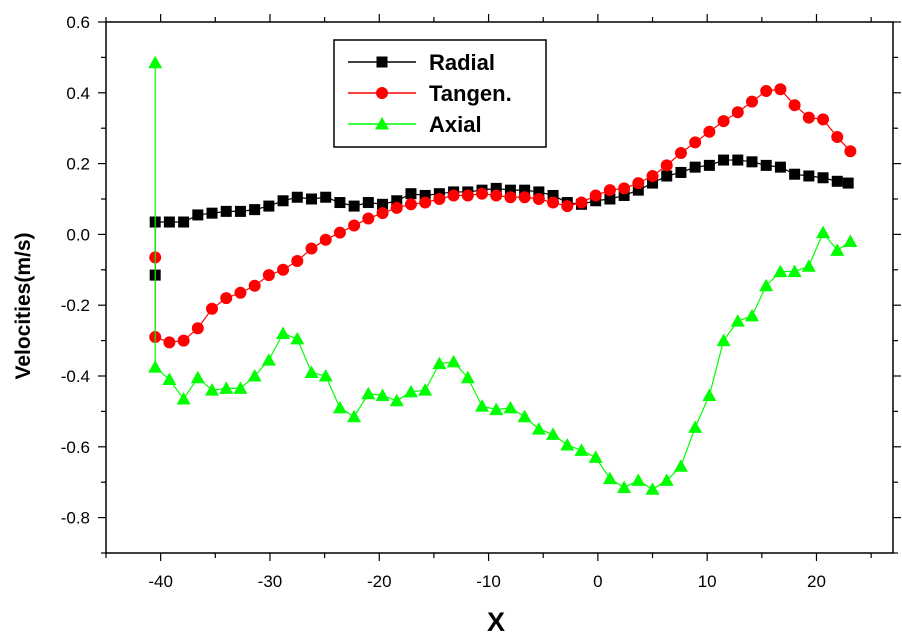 The height and width of the screenshot is (637, 902). Describe the element at coordinates (78, 164) in the screenshot. I see `y-tick-label: 0.2` at that location.